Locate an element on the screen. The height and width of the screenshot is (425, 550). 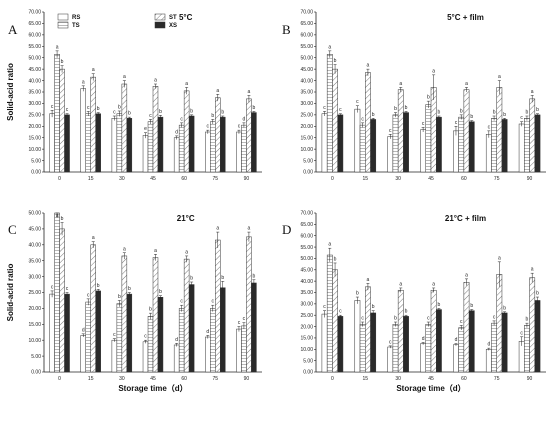
x-tick-label: 75 is located at coordinates (497, 179).